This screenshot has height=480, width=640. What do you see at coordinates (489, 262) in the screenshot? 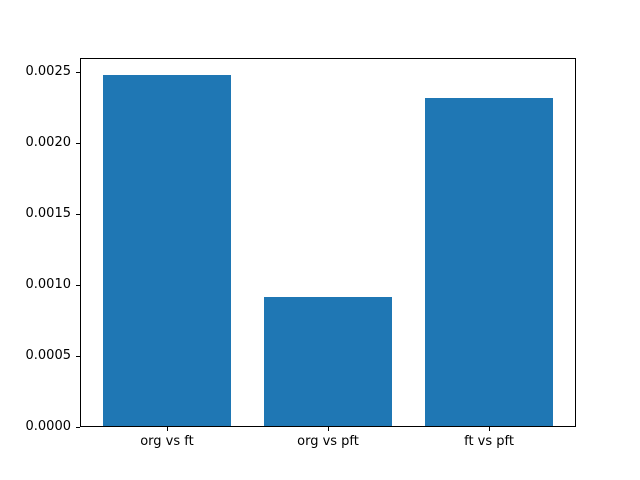
I see `bar-ft-vs-pft` at bounding box center [489, 262].